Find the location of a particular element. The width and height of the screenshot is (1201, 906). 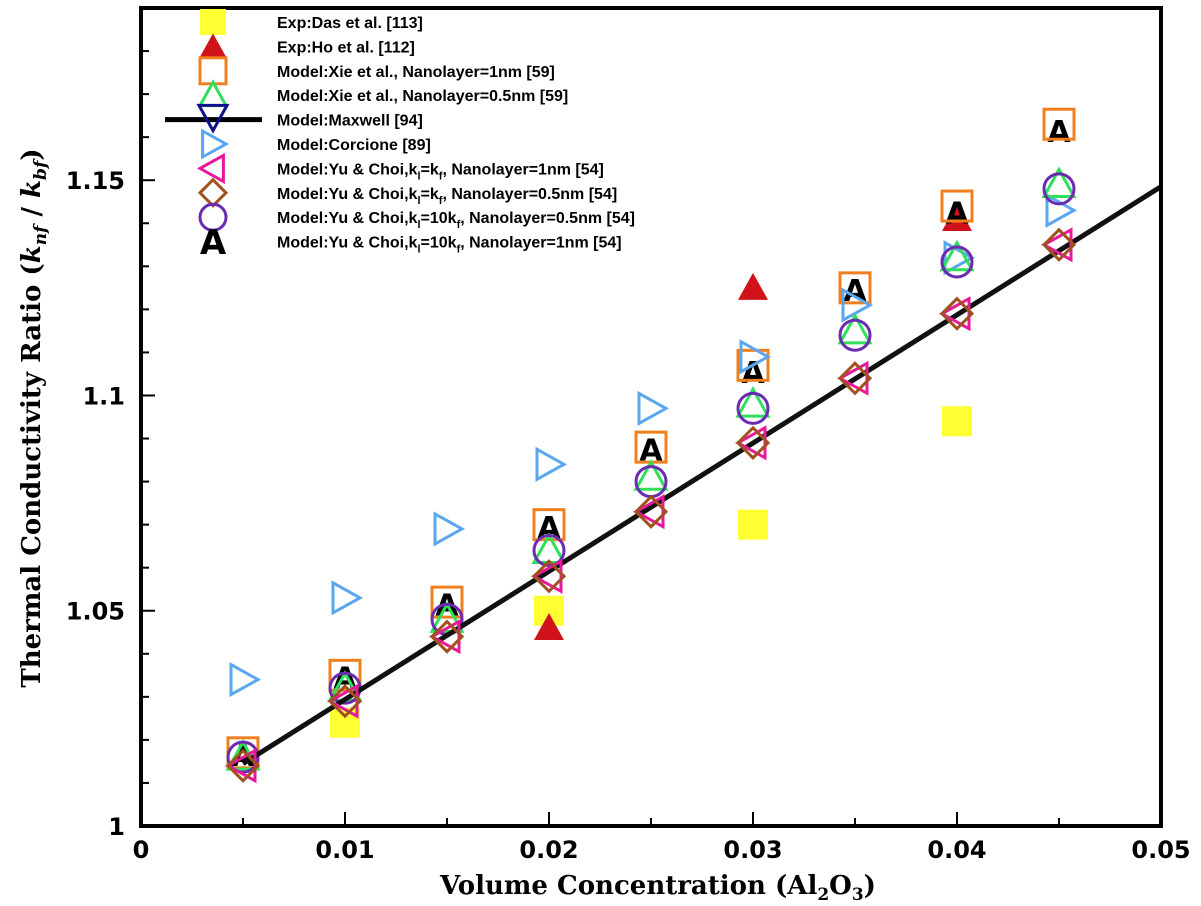

x-tick-label: 0 is located at coordinates (141, 850).